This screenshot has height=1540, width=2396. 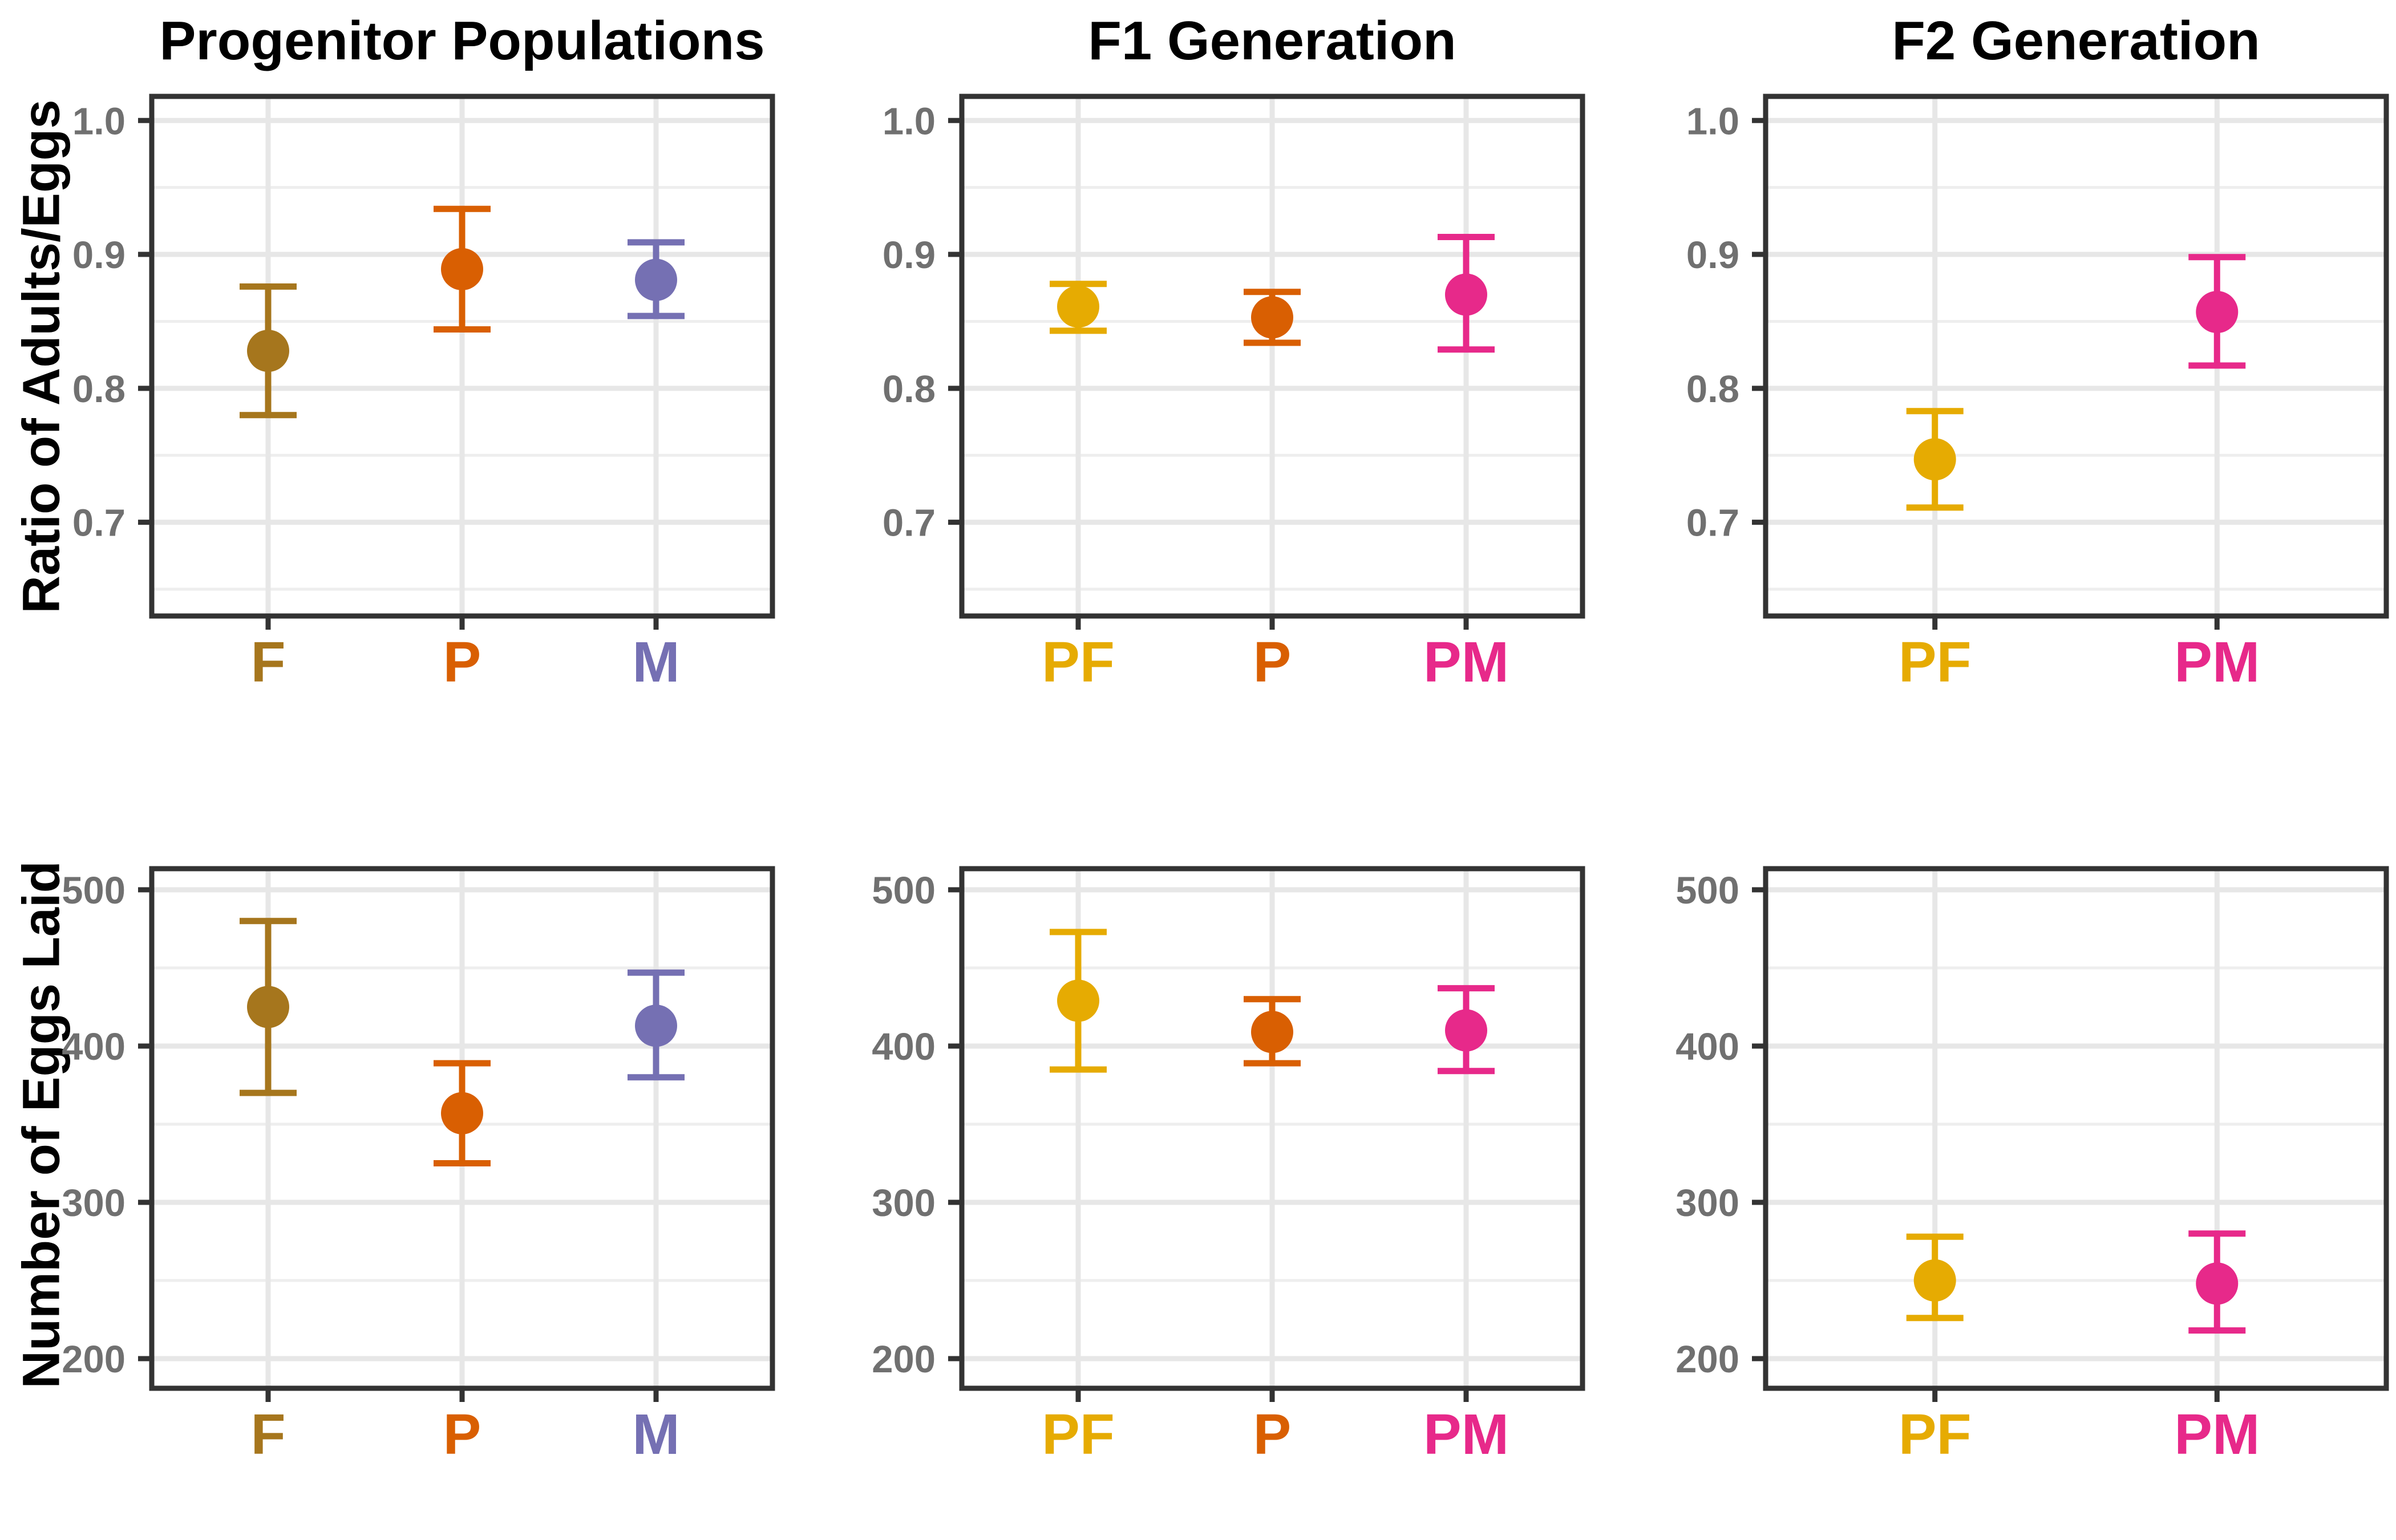 I want to click on panel-f2-eggs: 200 300 400 500 PF PM, so click(x=2032, y=1166).